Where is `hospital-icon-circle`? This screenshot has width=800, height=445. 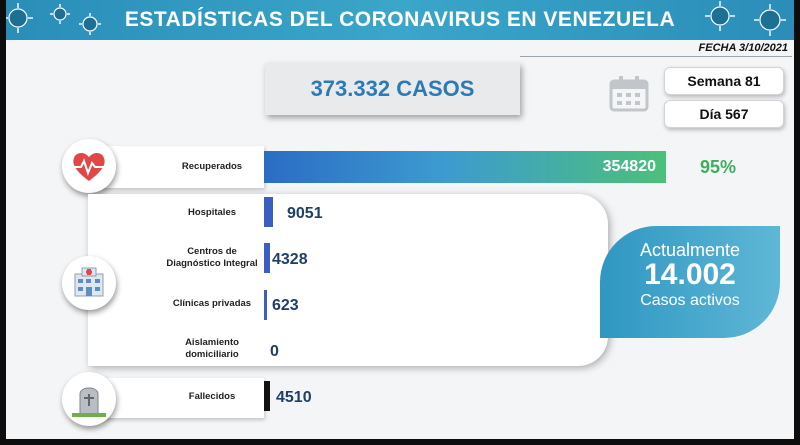 hospital-icon-circle is located at coordinates (89, 283).